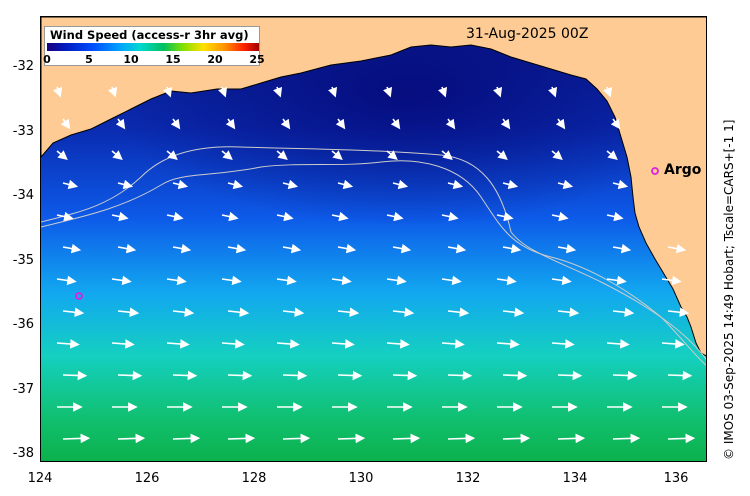  What do you see at coordinates (23, 260) in the screenshot?
I see `y-tick-label: -35` at bounding box center [23, 260].